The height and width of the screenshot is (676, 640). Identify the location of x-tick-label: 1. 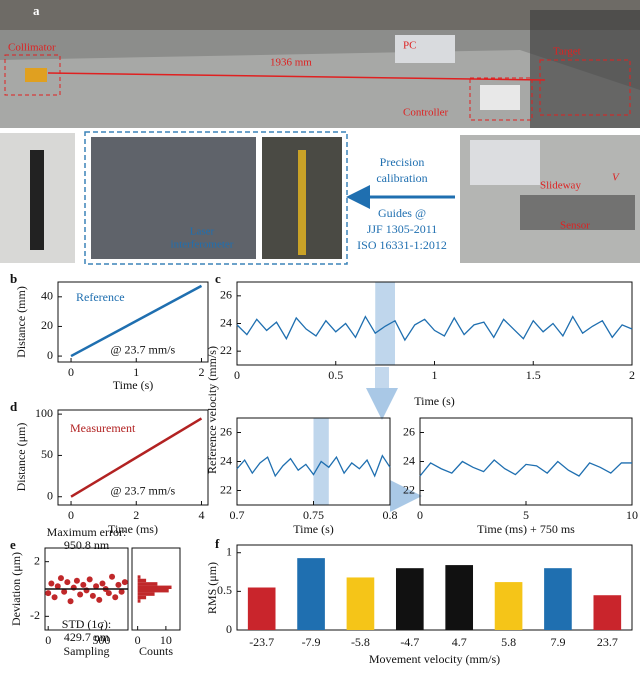
(136, 372).